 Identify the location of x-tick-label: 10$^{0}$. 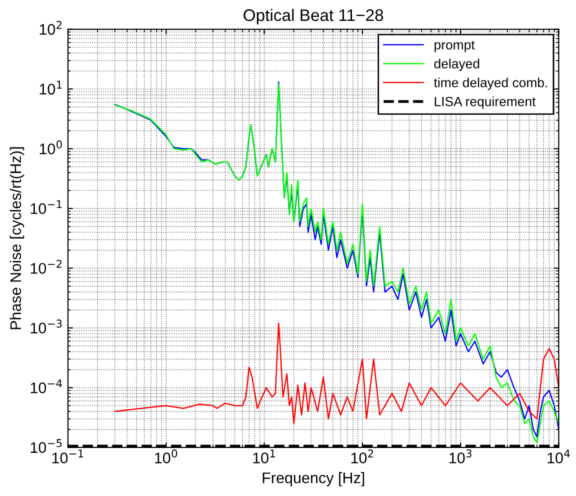
(166, 456).